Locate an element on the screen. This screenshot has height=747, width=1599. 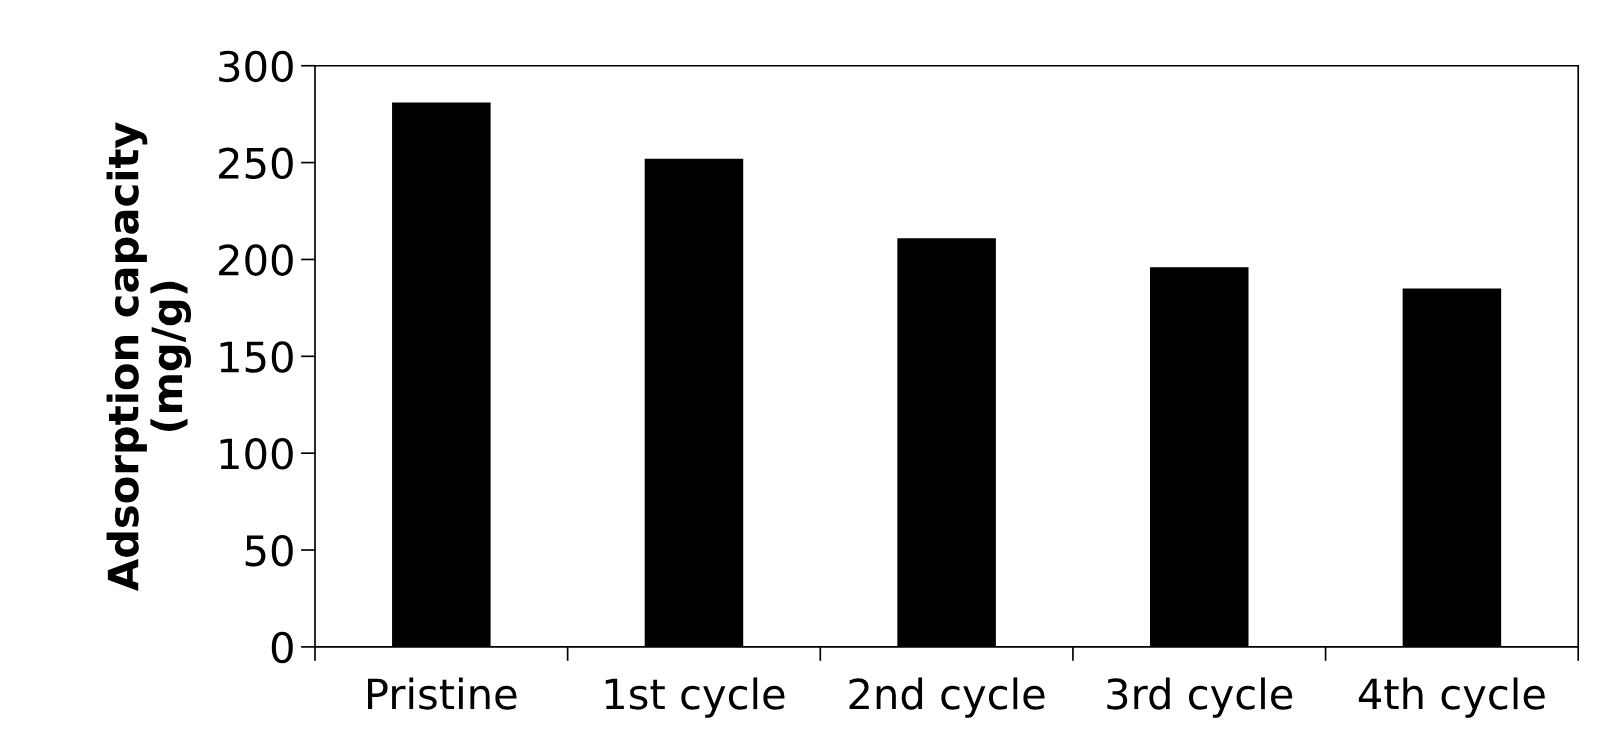
x-tick-label: 3rd cycle is located at coordinates (1200, 697).